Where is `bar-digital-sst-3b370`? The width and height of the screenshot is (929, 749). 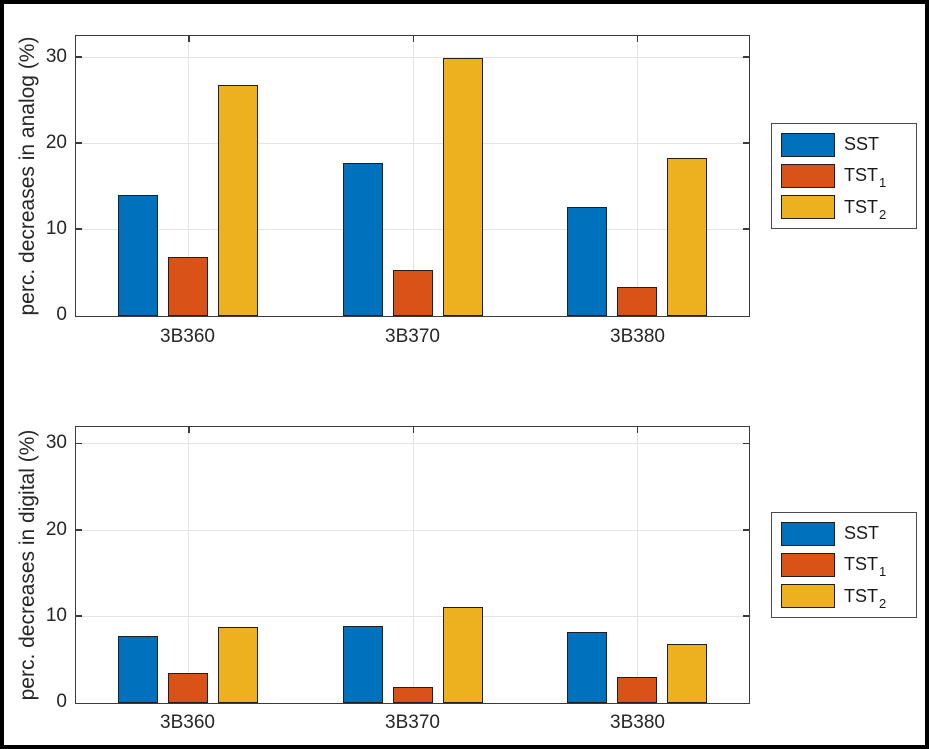 bar-digital-sst-3b370 is located at coordinates (362, 664).